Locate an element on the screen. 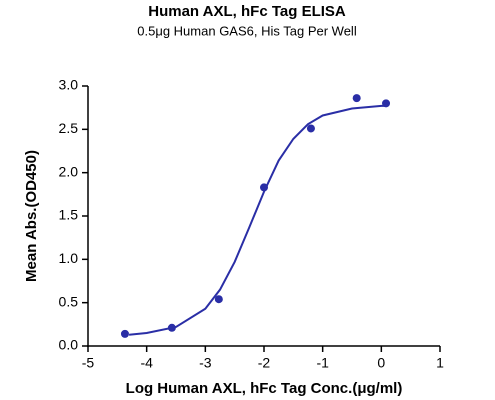 The image size is (495, 400). x-tick-label: -2 is located at coordinates (264, 363).